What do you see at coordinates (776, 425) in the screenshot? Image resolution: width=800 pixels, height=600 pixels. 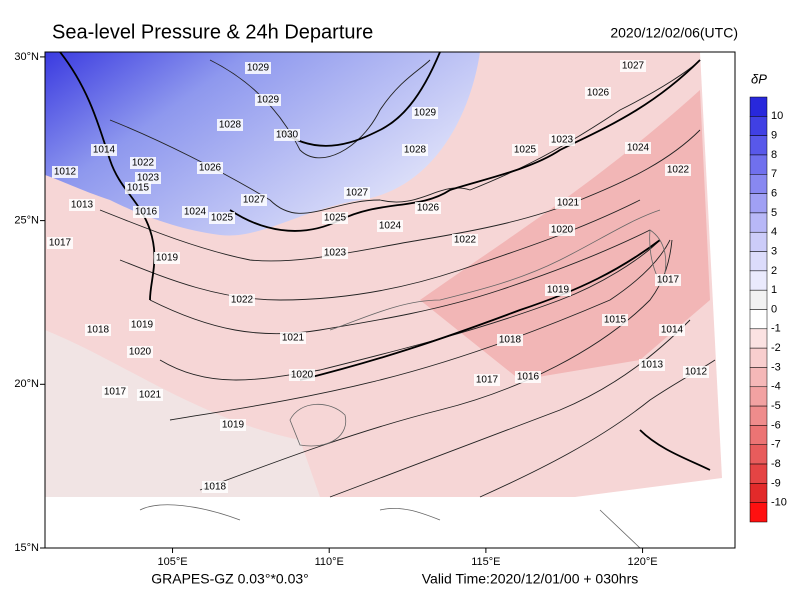 I see `colorbar-label: -6` at bounding box center [776, 425].